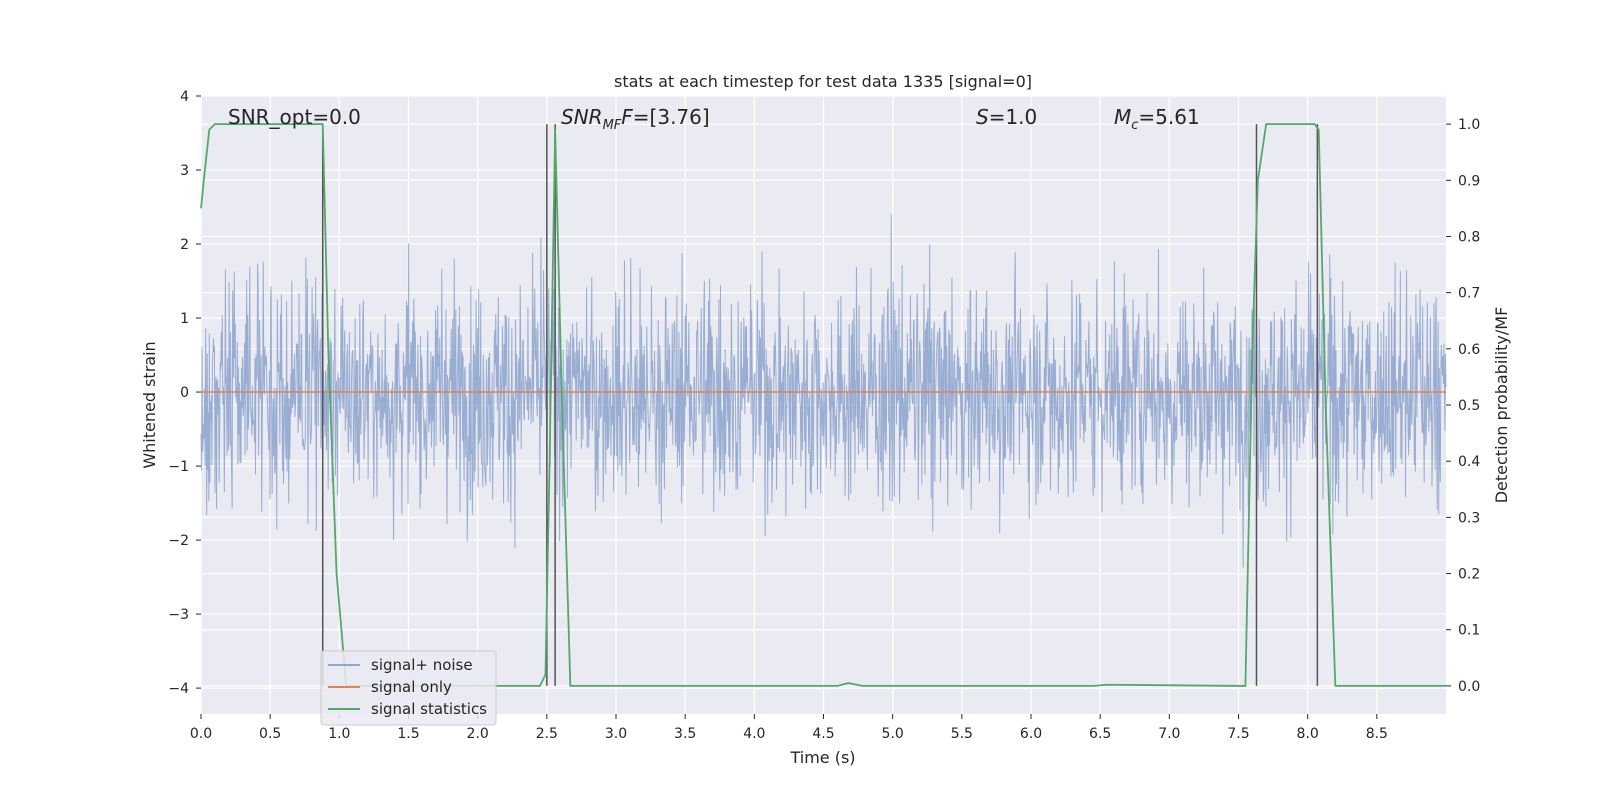 The width and height of the screenshot is (1600, 800). What do you see at coordinates (714, 119) in the screenshot?
I see `annotations: SNR_opt=0.0 SNRMFF=[3.76] S=1.0 Mc=5.61` at bounding box center [714, 119].